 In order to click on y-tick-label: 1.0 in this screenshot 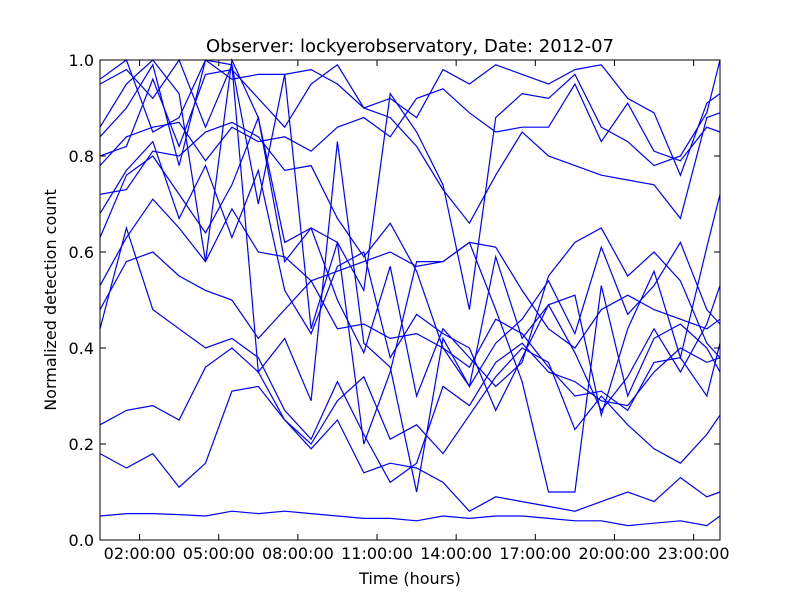, I will do `click(81, 60)`.